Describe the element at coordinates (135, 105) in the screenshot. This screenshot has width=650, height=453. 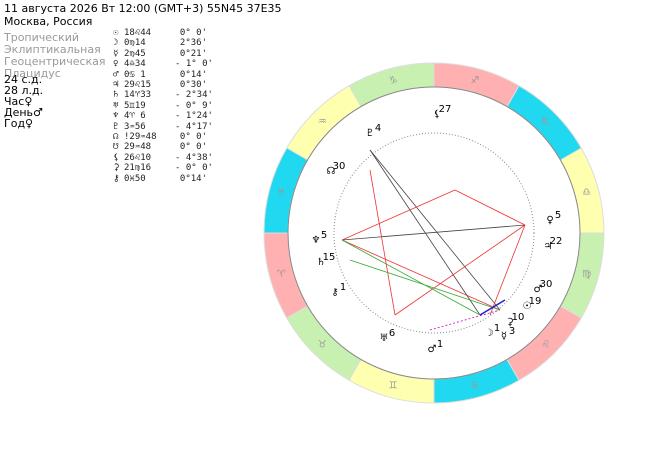
I see `position: 5♊19` at that location.